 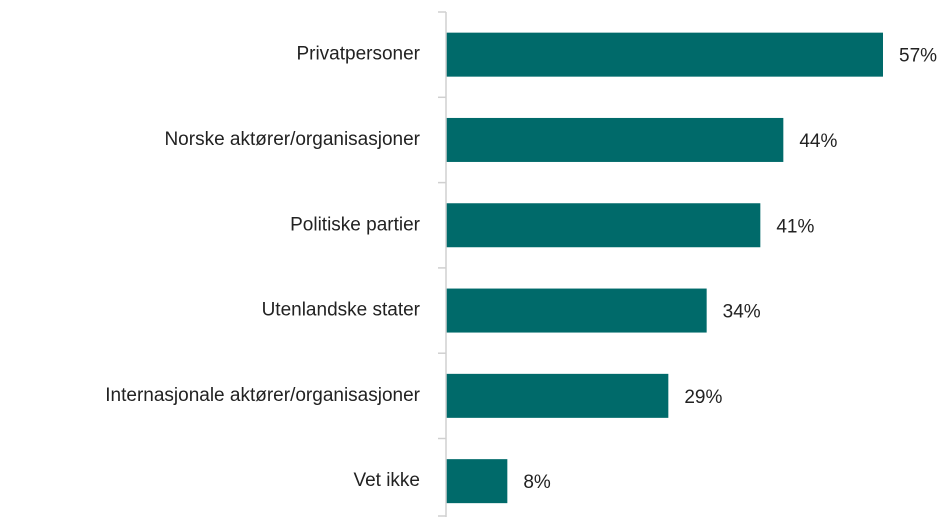 What do you see at coordinates (818, 141) in the screenshot?
I see `data-label: 44%` at bounding box center [818, 141].